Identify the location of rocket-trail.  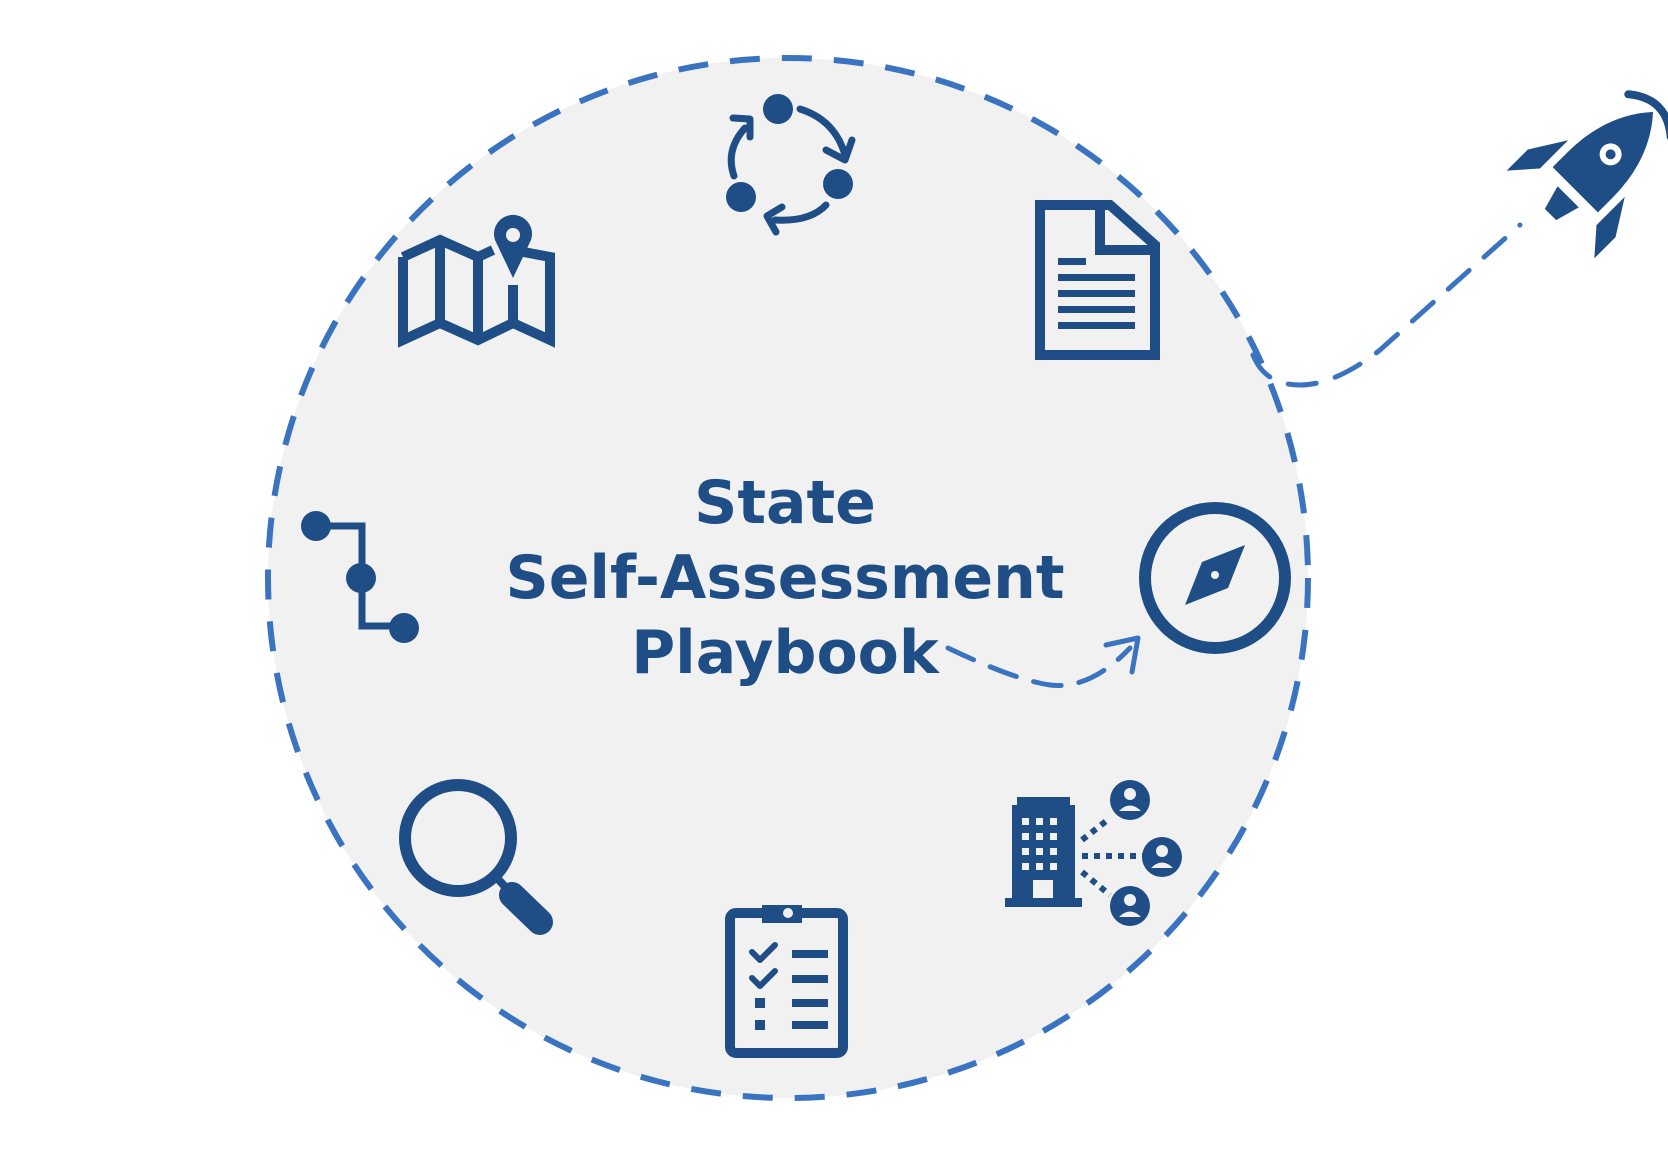
(1386, 305).